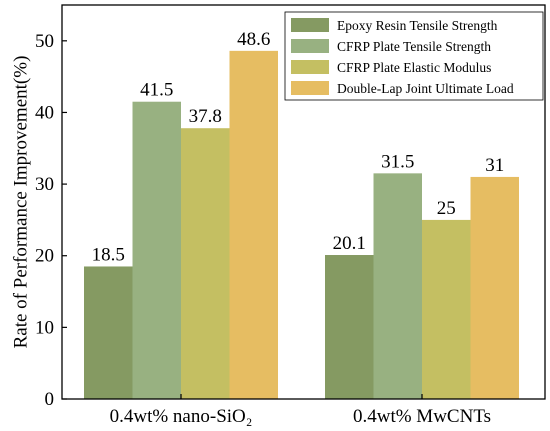 The width and height of the screenshot is (550, 431). What do you see at coordinates (50, 399) in the screenshot?
I see `y-tick-label: 0` at bounding box center [50, 399].